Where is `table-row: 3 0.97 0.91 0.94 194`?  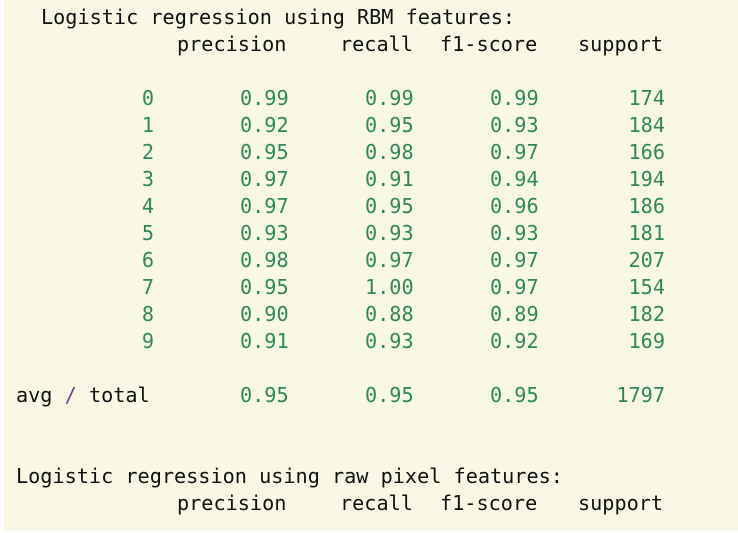 table-row: 3 0.97 0.91 0.94 194 is located at coordinates (371, 179).